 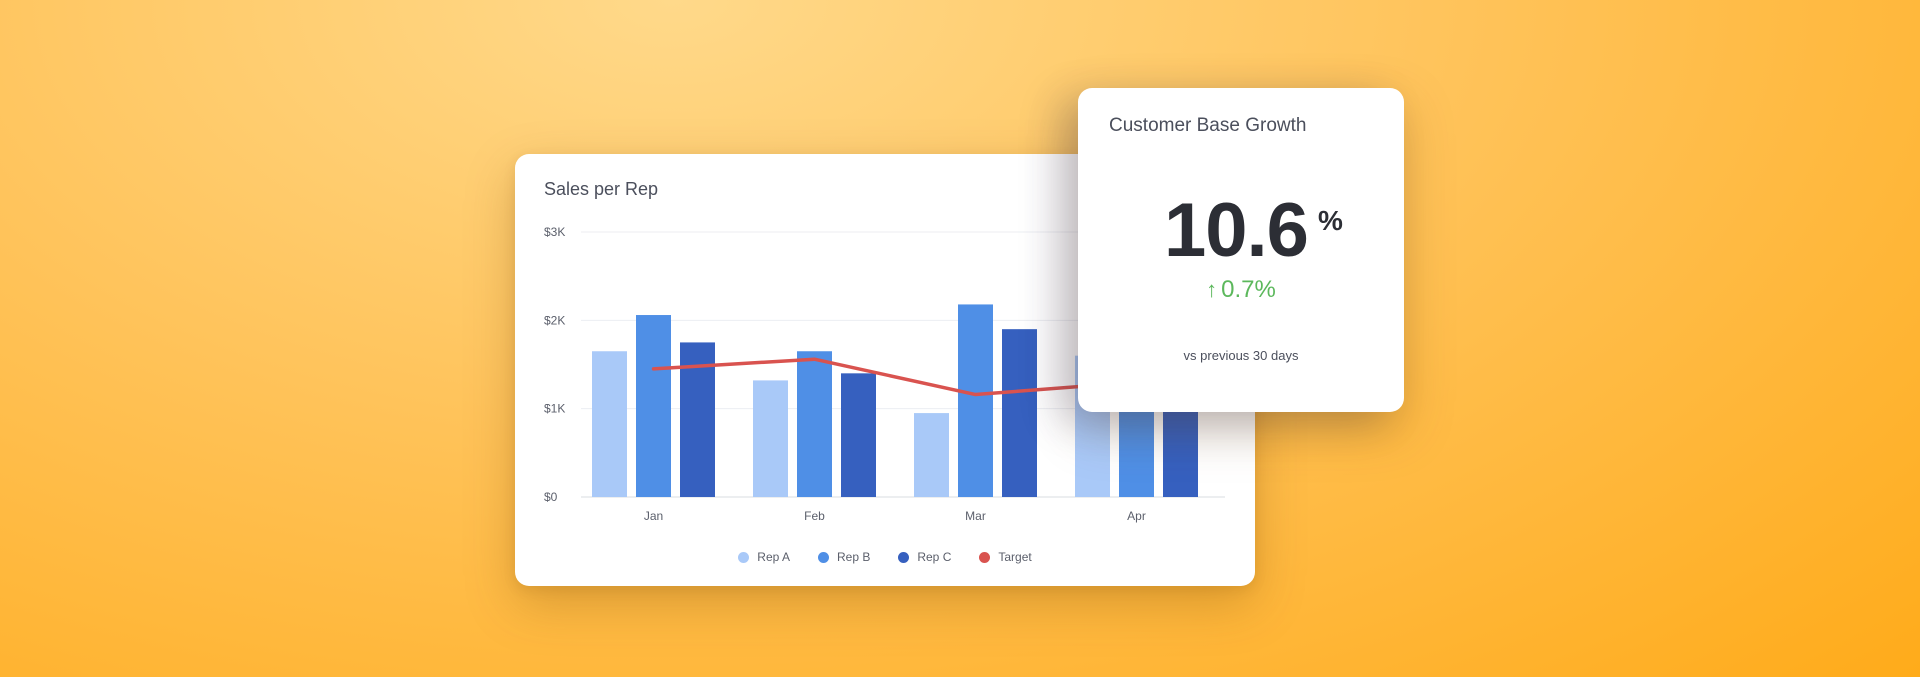 What do you see at coordinates (1136, 516) in the screenshot?
I see `x-tick-label: Apr` at bounding box center [1136, 516].